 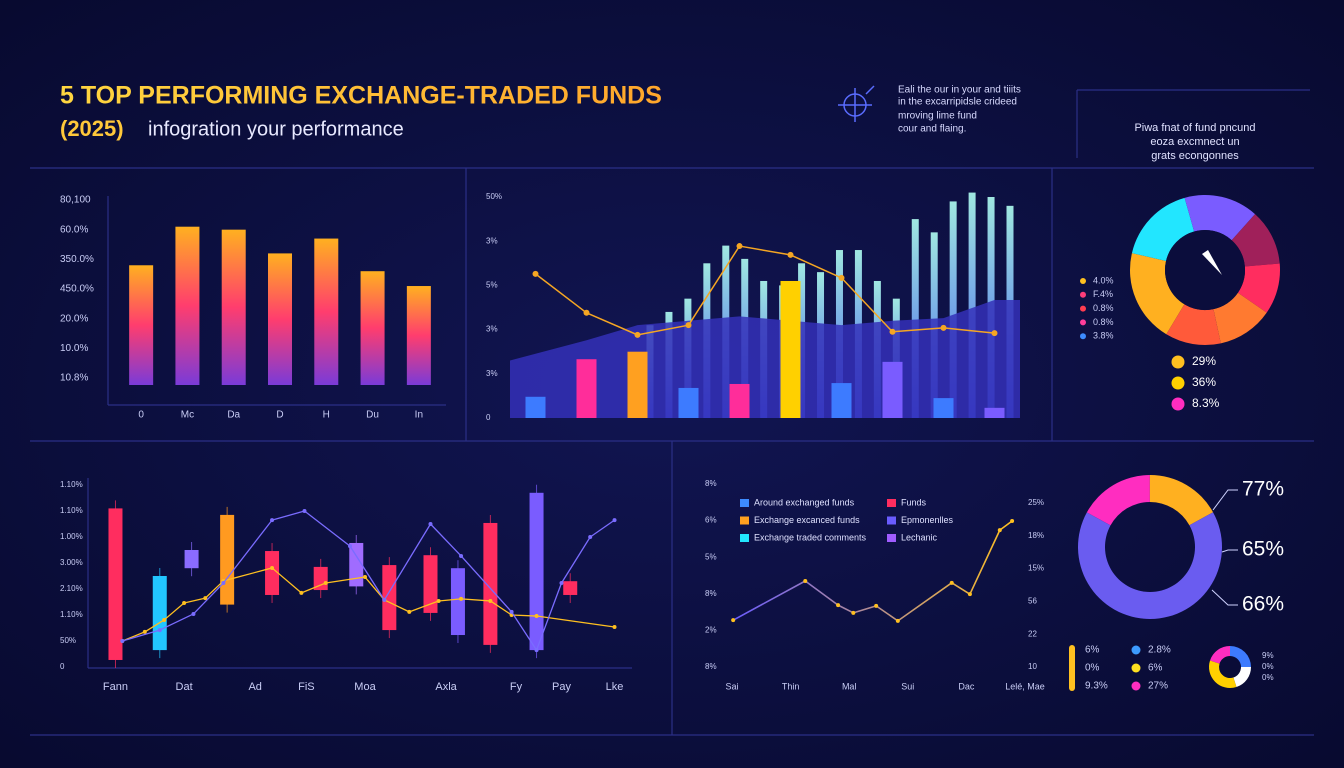 I want to click on note-line: in the excarripidsle crideed, so click(x=957, y=102).